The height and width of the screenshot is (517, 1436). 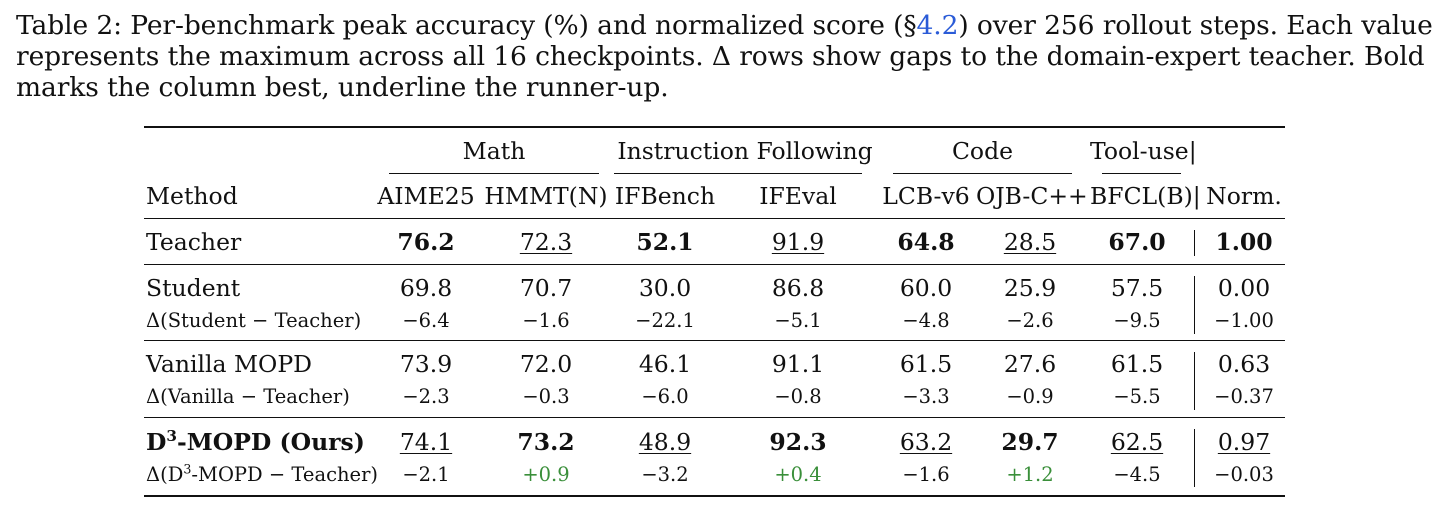 What do you see at coordinates (1137, 396) in the screenshot?
I see `vanilla-delta-bfcl: −5.5` at bounding box center [1137, 396].